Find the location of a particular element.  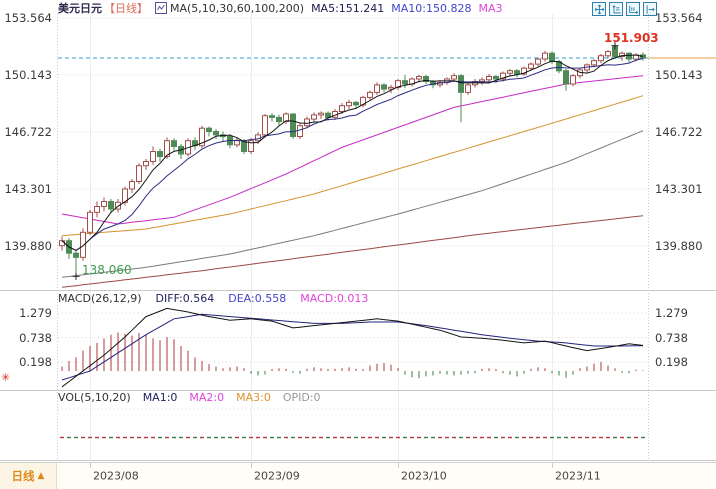

period-tag: 【日线】 is located at coordinates (126, 8).